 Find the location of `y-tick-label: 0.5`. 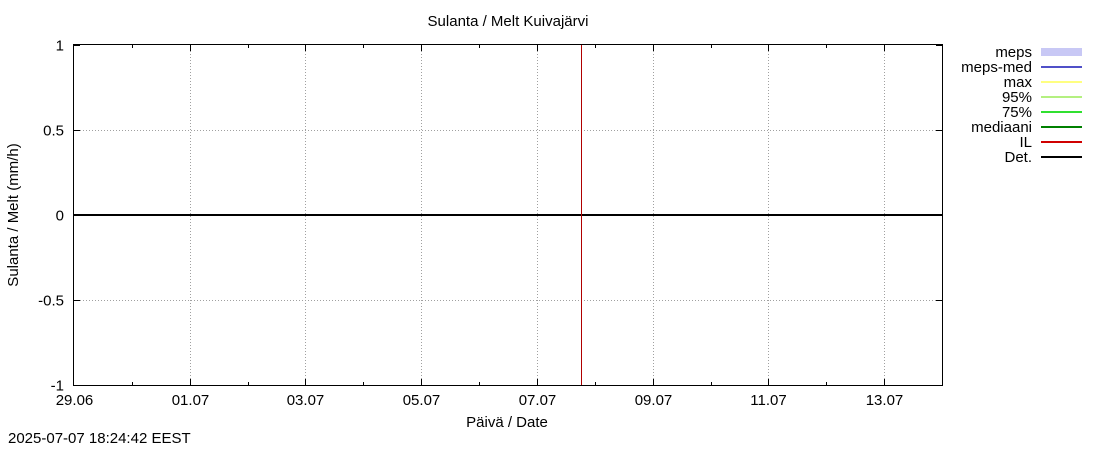

y-tick-label: 0.5 is located at coordinates (53, 131).